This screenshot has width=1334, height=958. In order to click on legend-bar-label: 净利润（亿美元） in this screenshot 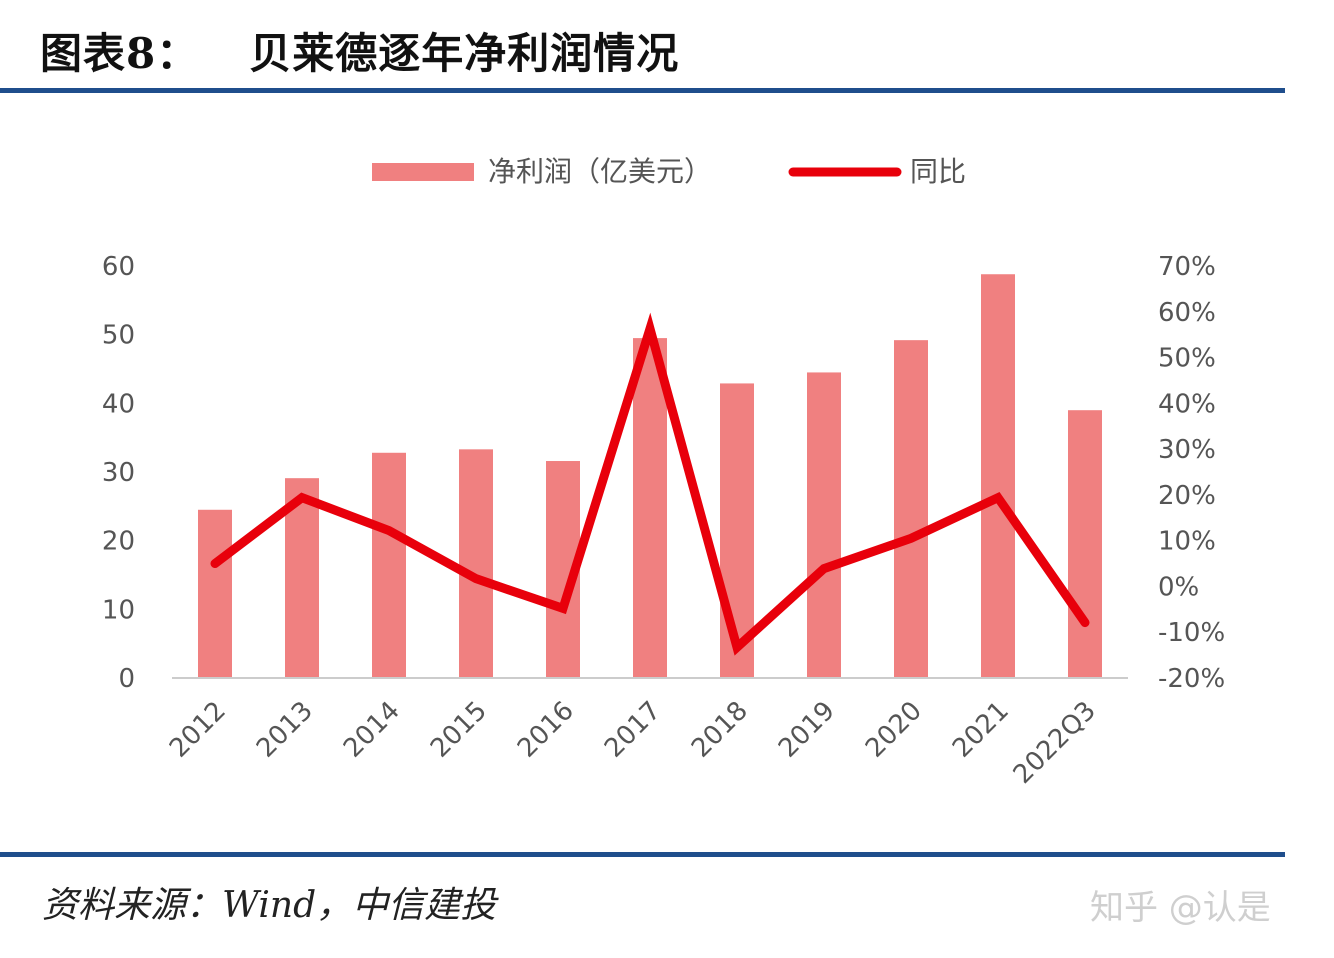, I will do `click(600, 171)`.